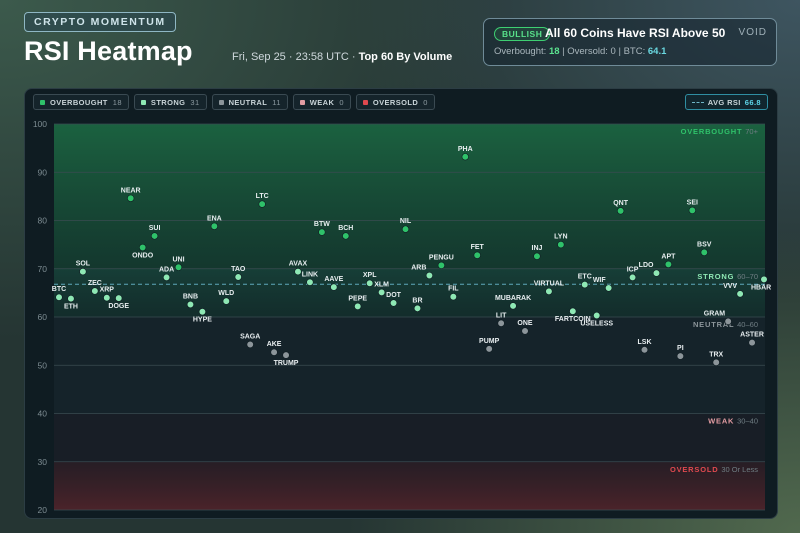  Describe the element at coordinates (537, 248) in the screenshot. I see `point-inj-label: INJ` at that location.